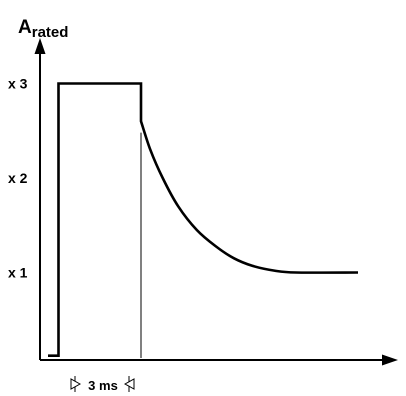 Image resolution: width=406 pixels, height=396 pixels. I want to click on y-tick-labels: x 3 x 2 x 1, so click(18, 178).